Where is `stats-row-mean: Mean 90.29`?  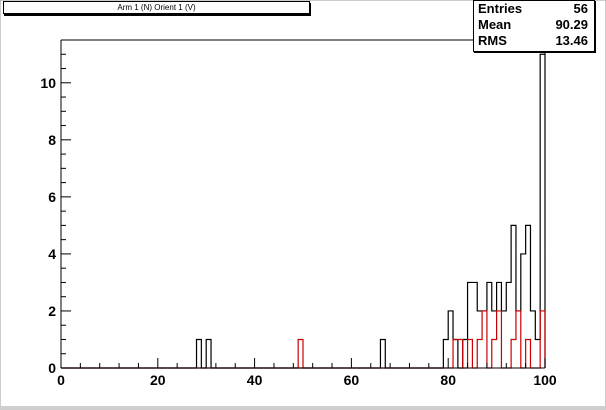 stats-row-mean: Mean 90.29 is located at coordinates (534, 25).